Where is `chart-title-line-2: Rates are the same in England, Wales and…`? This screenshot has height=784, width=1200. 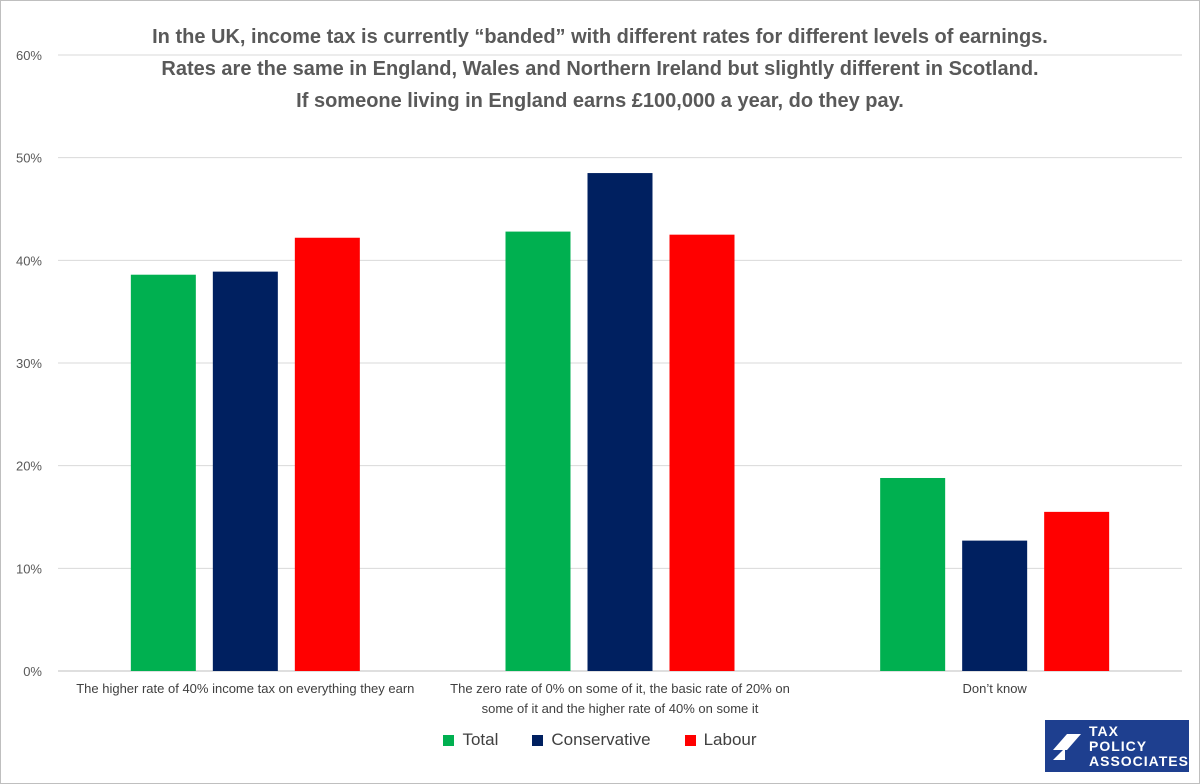
chart-title-line-2: Rates are the same in England, Wales and… is located at coordinates (600, 69).